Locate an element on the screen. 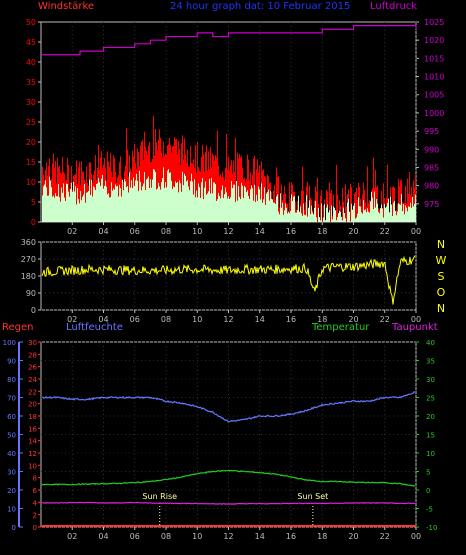 The image size is (466, 555). wind-y-tick-label: 40 is located at coordinates (31, 62).